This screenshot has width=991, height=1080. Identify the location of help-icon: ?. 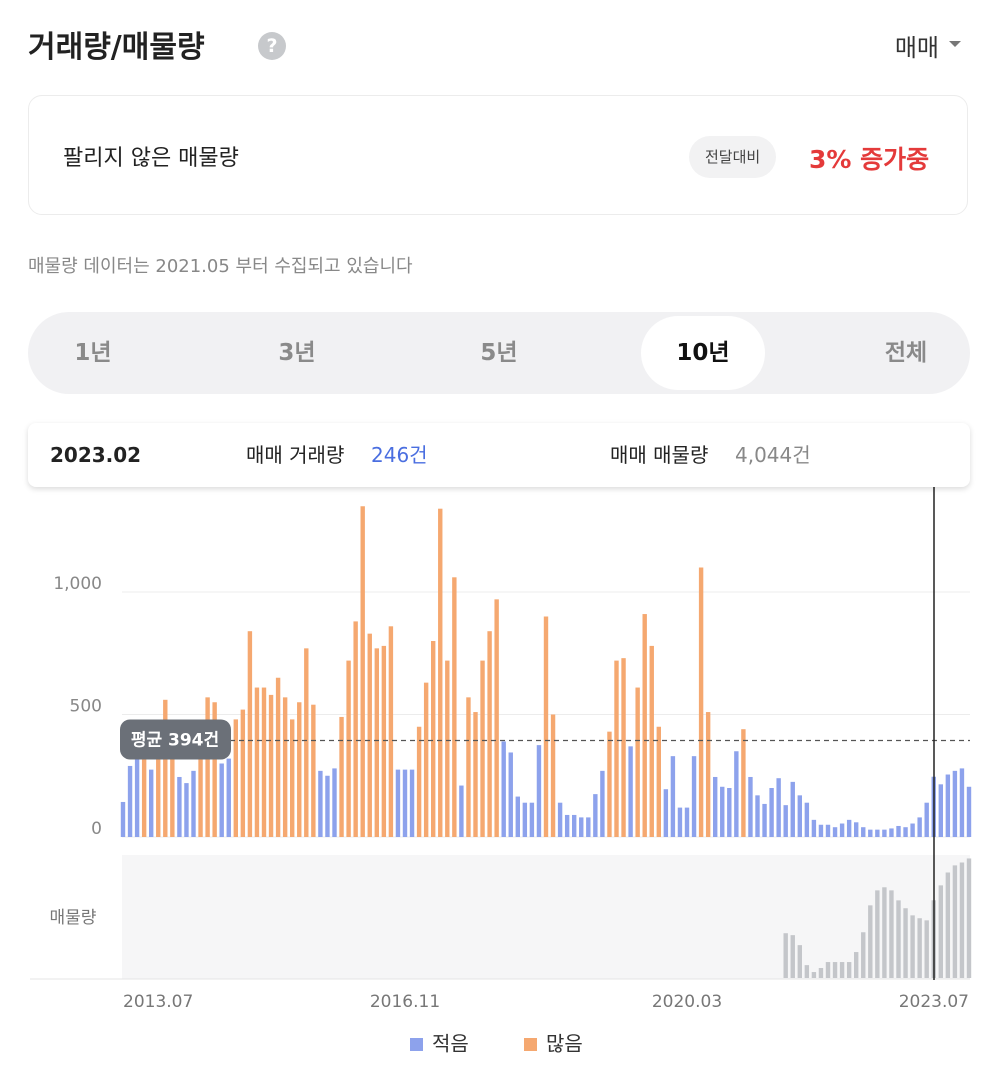
(272, 46).